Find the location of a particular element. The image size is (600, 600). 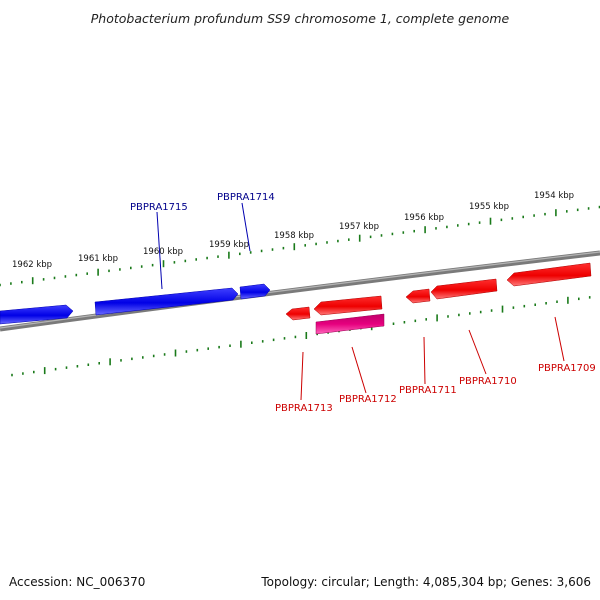

chromosome-backbone-highlight is located at coordinates (300, 290).